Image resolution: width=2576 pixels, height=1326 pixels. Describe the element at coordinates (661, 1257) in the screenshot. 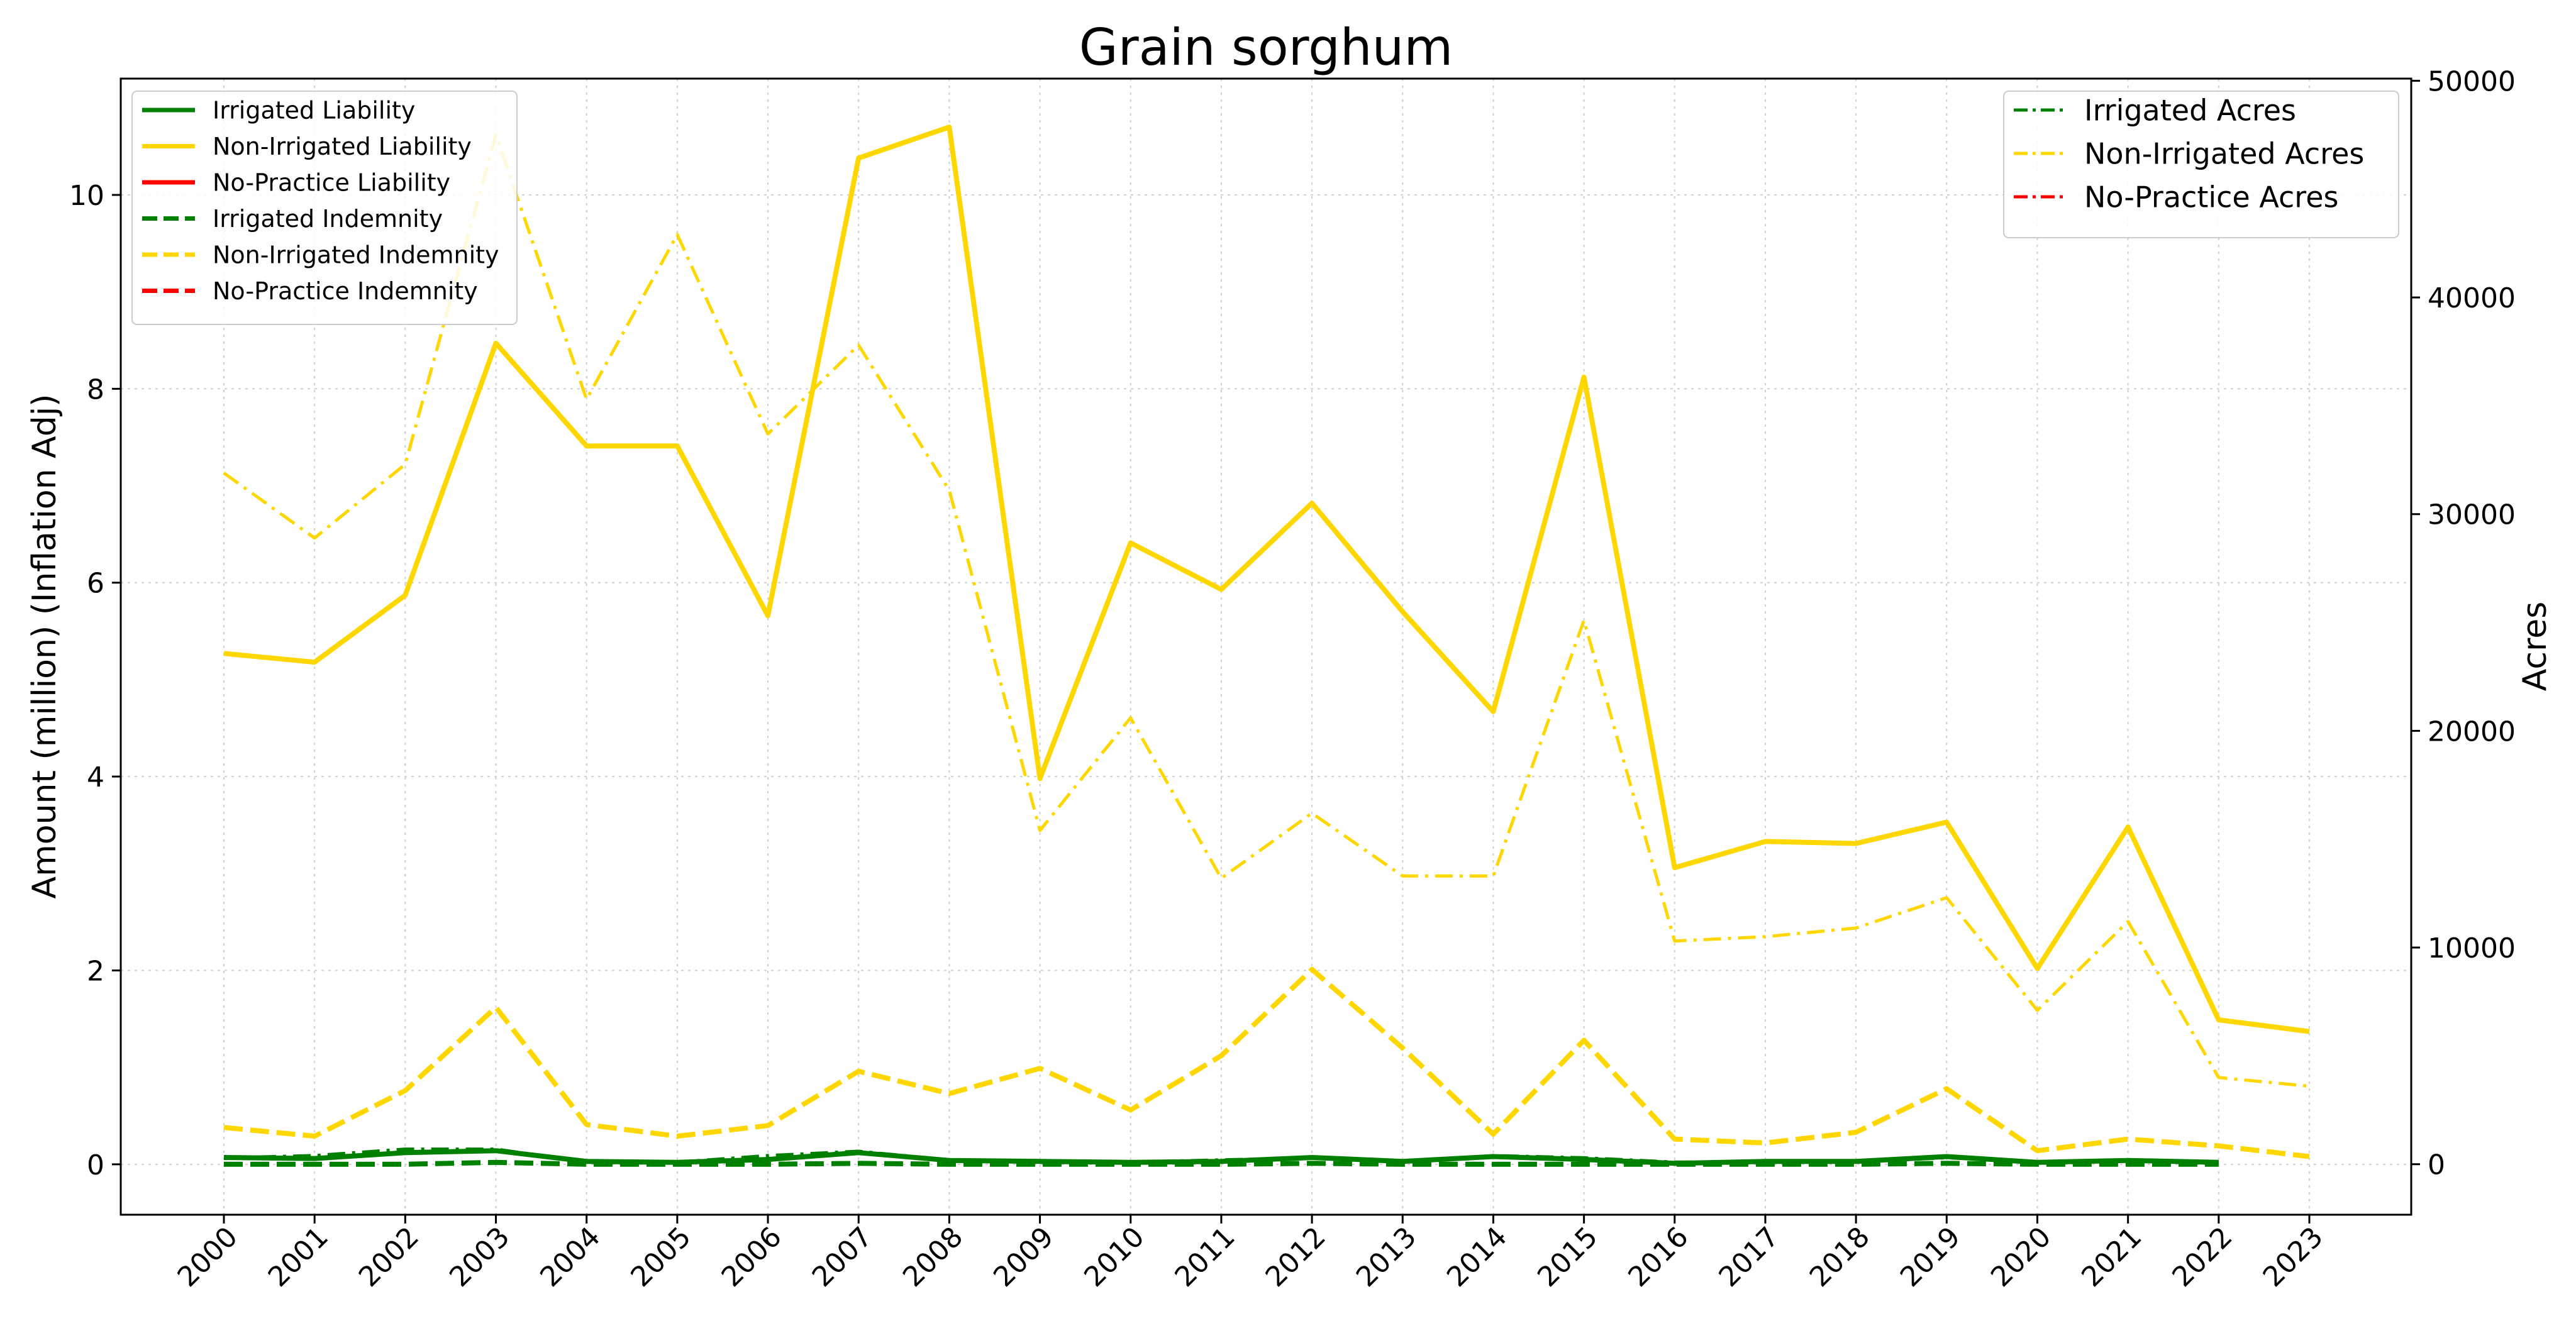

I see `x-tick-label: 2005` at that location.